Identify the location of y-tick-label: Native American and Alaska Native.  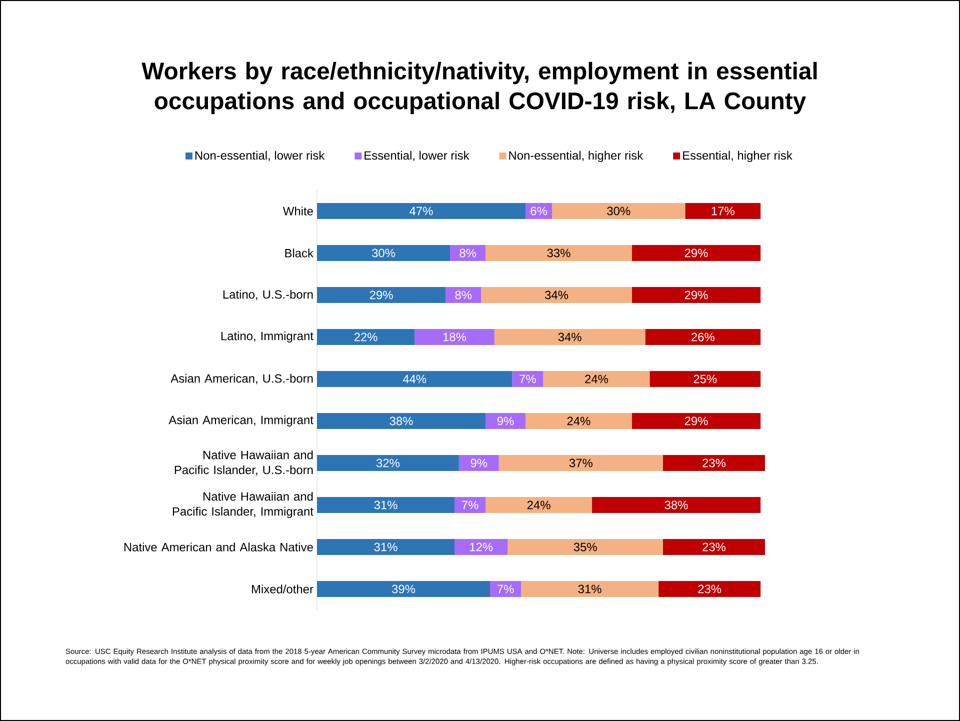
(218, 547).